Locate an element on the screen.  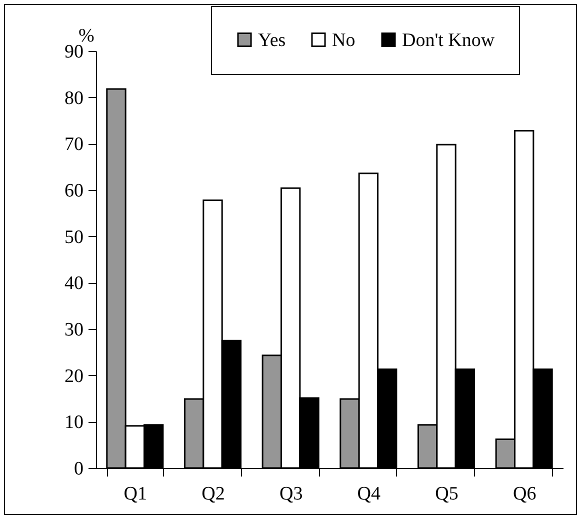
y-tick-label: 90 is located at coordinates (74, 52).